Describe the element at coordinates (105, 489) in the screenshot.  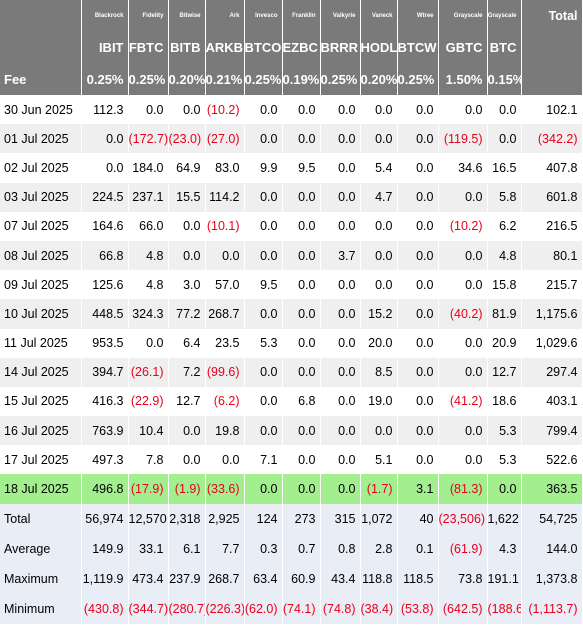
I see `flow-value: 496.8` at that location.